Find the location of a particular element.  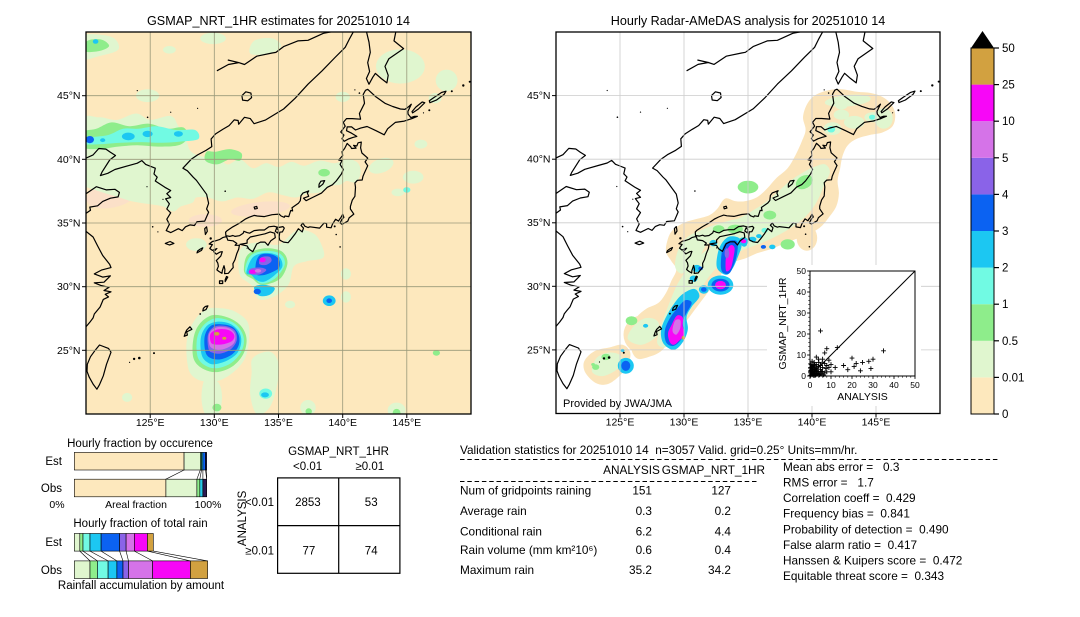

svg-text: False alarm ratio = 0.417 is located at coordinates (850, 545).